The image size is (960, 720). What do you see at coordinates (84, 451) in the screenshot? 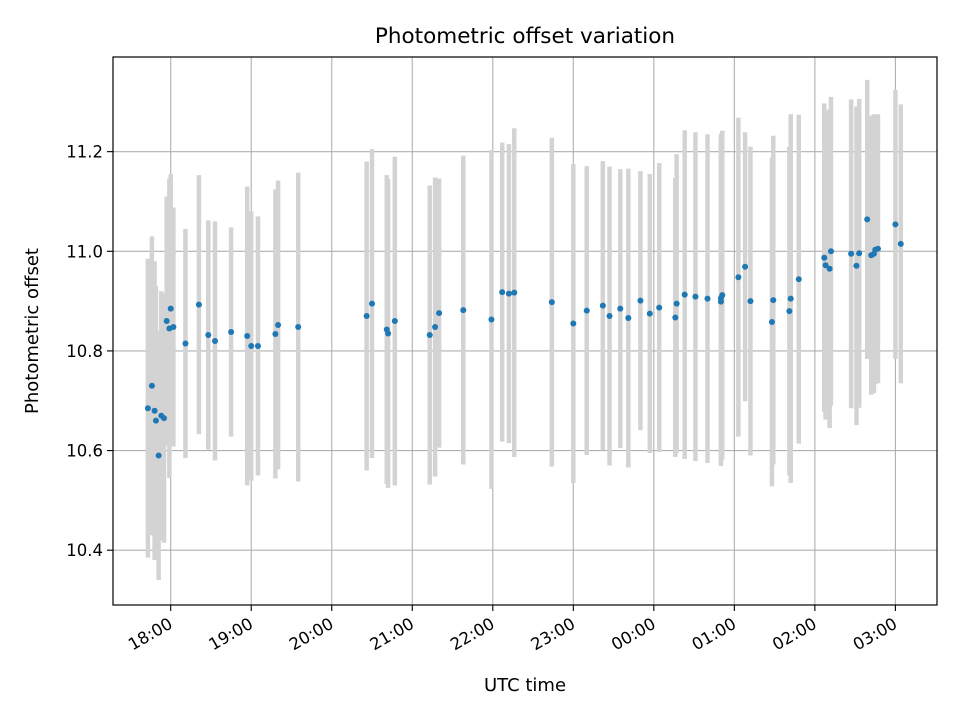
I see `y-tick-label: 10.6` at bounding box center [84, 451].